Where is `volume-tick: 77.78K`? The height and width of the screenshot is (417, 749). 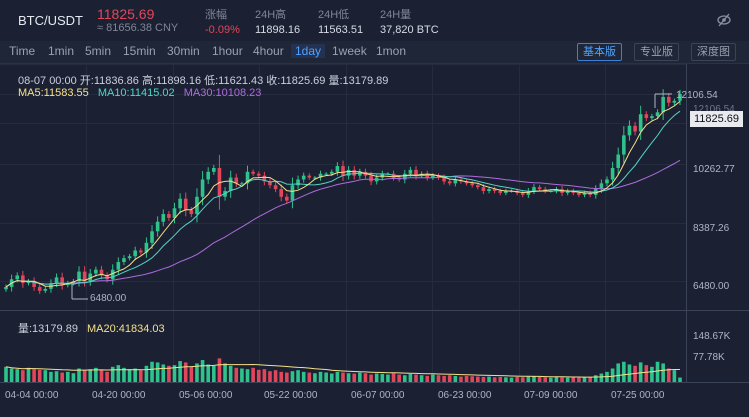
volume-tick: 77.78K is located at coordinates (709, 357).